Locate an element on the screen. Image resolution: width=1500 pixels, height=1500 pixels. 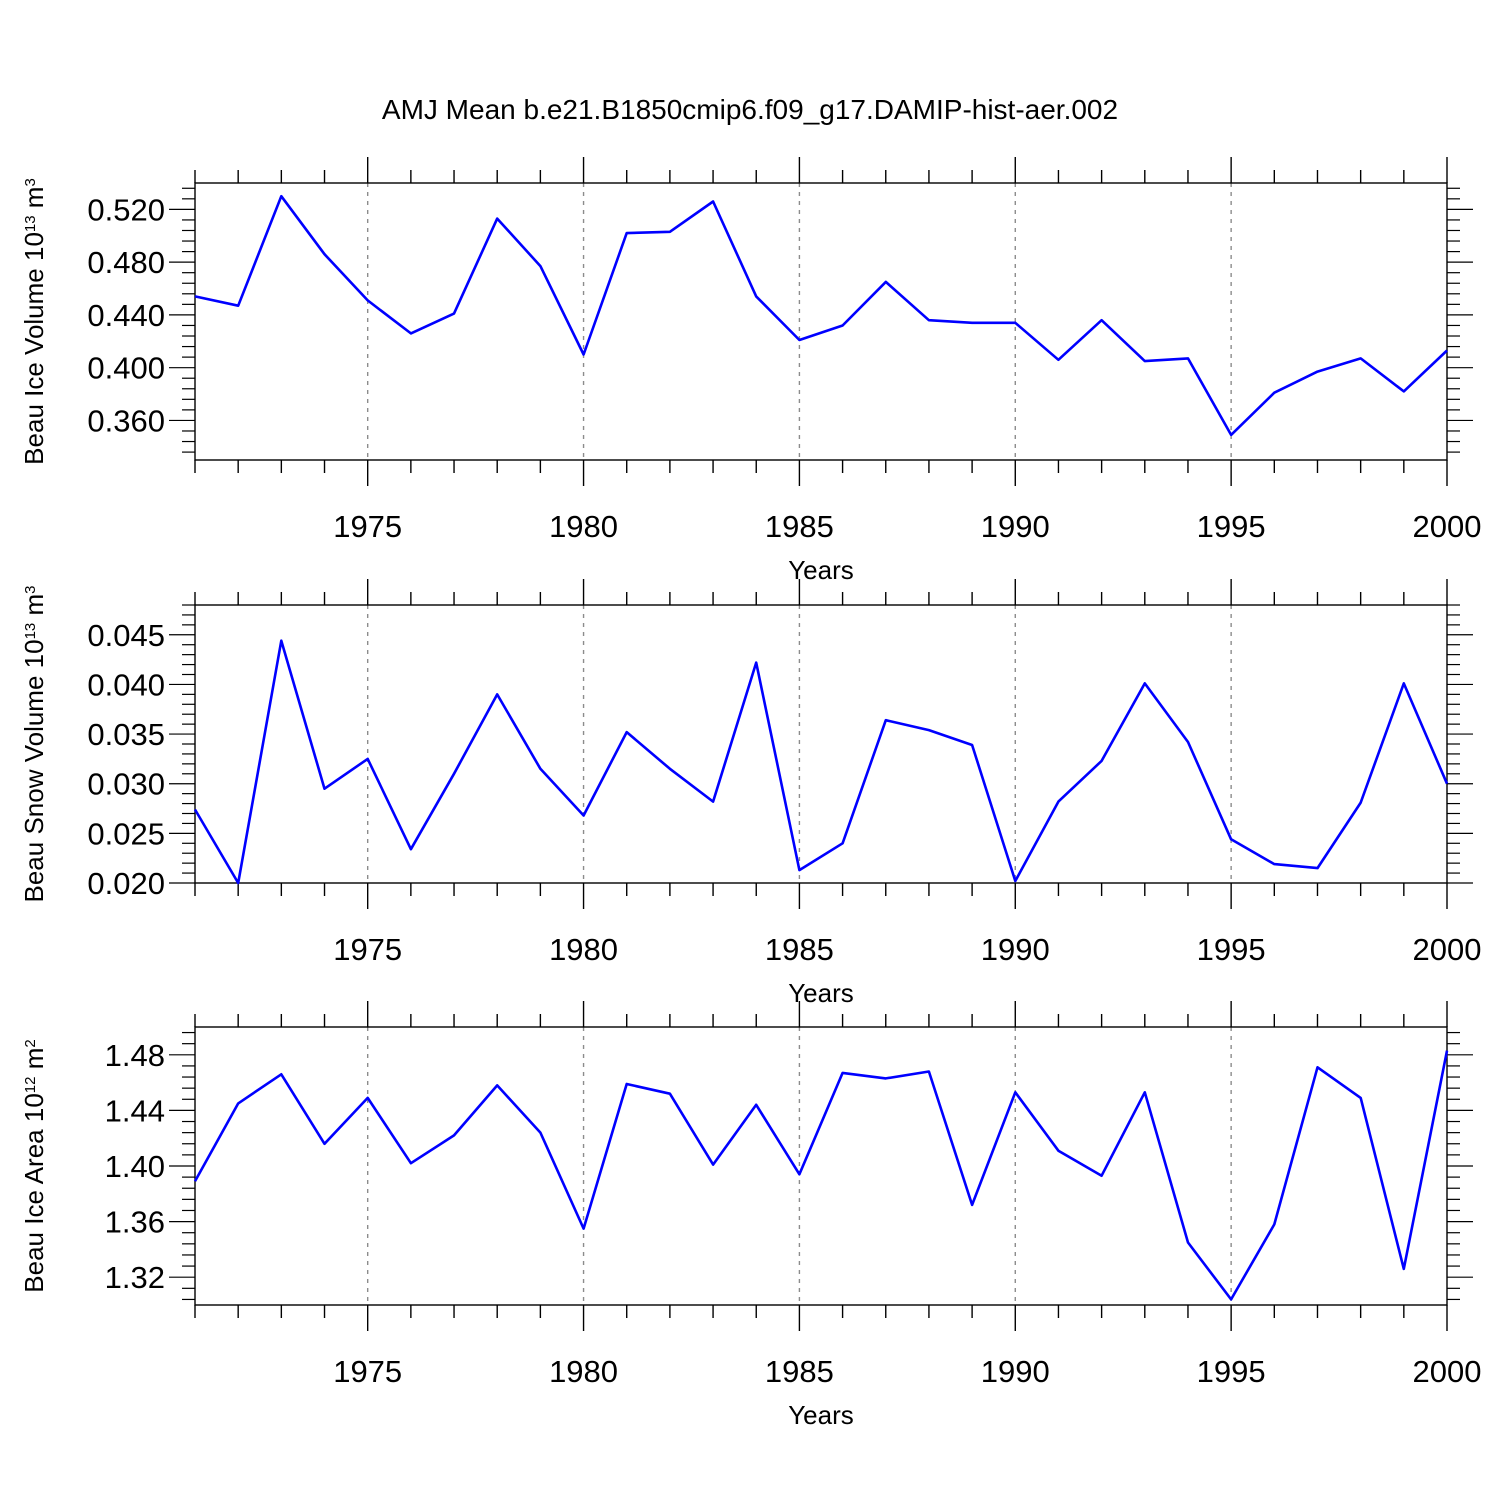
y-tick-label: 1.36 is located at coordinates (135, 1222).